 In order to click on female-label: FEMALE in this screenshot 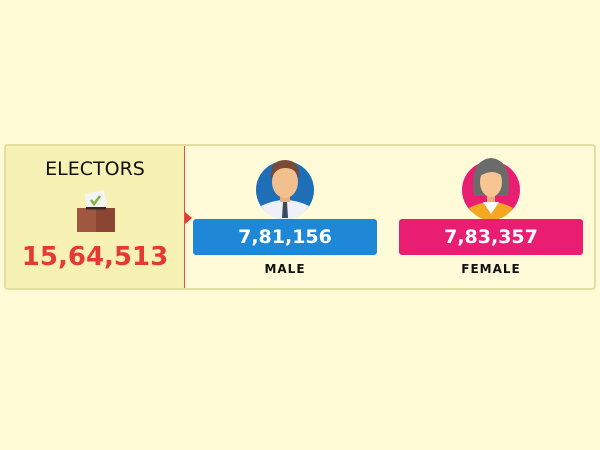, I will do `click(491, 269)`.